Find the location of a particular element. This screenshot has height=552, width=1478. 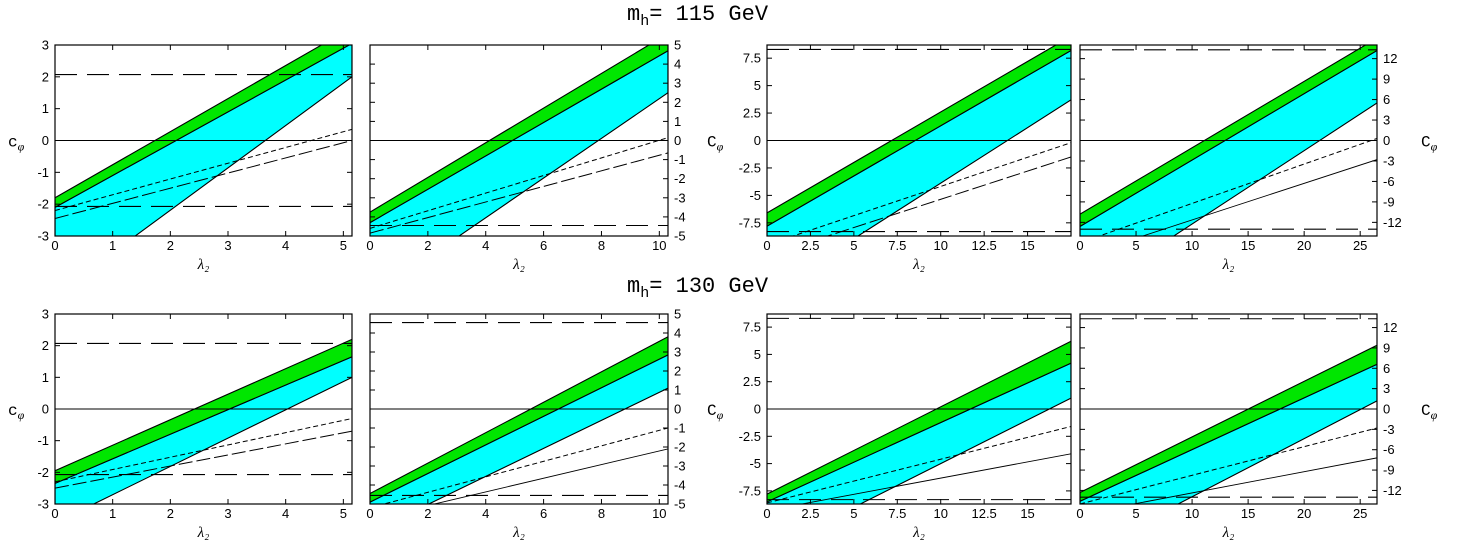

x-tick-label: 25 is located at coordinates (1360, 513).